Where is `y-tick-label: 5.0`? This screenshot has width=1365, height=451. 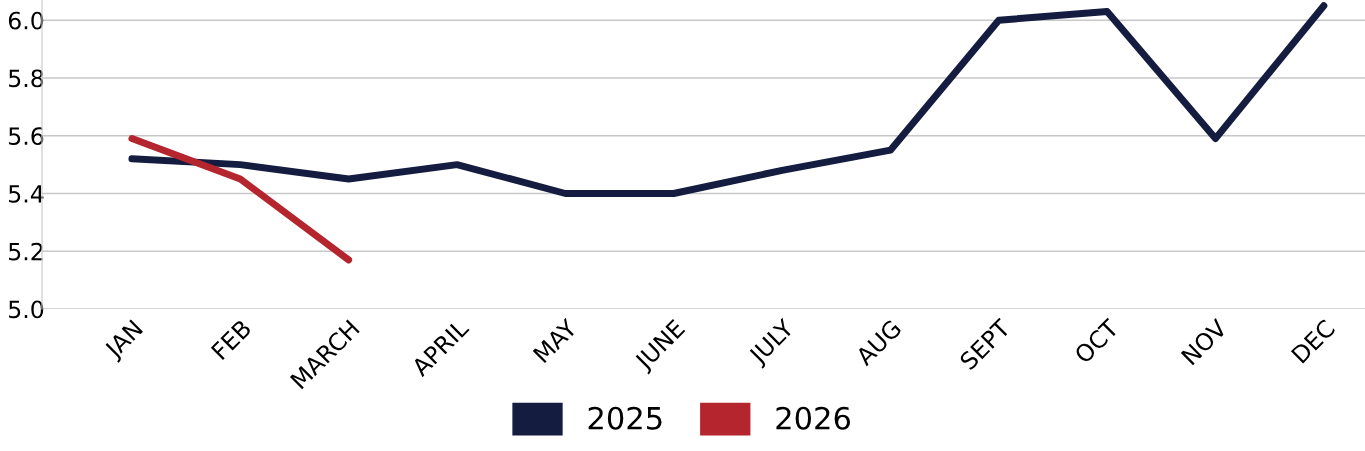 y-tick-label: 5.0 is located at coordinates (26, 309).